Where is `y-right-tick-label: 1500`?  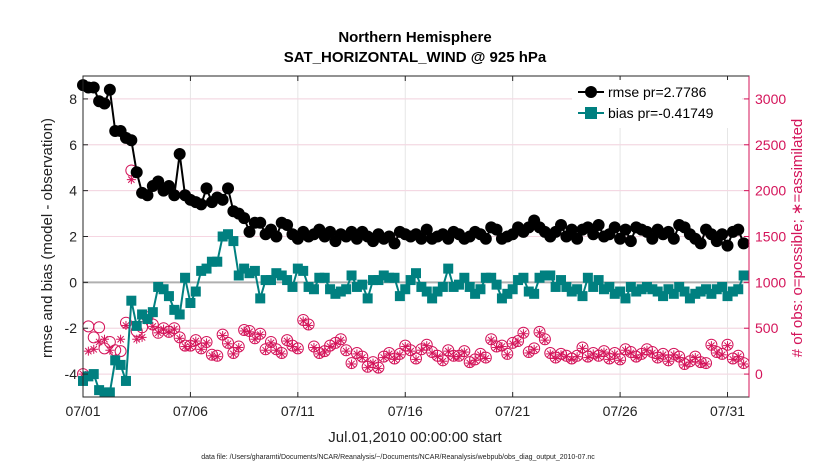
y-right-tick-label: 1500 is located at coordinates (770, 237).